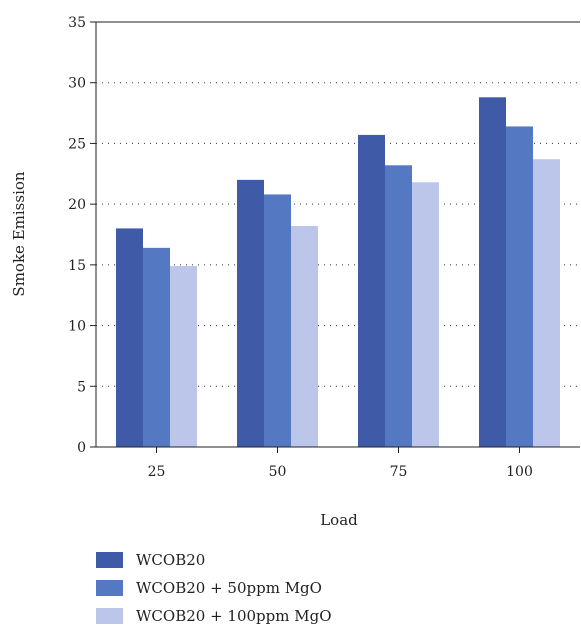  Describe the element at coordinates (229, 588) in the screenshot. I see `legend-label: WCOB20 + 50ppm MgO` at that location.